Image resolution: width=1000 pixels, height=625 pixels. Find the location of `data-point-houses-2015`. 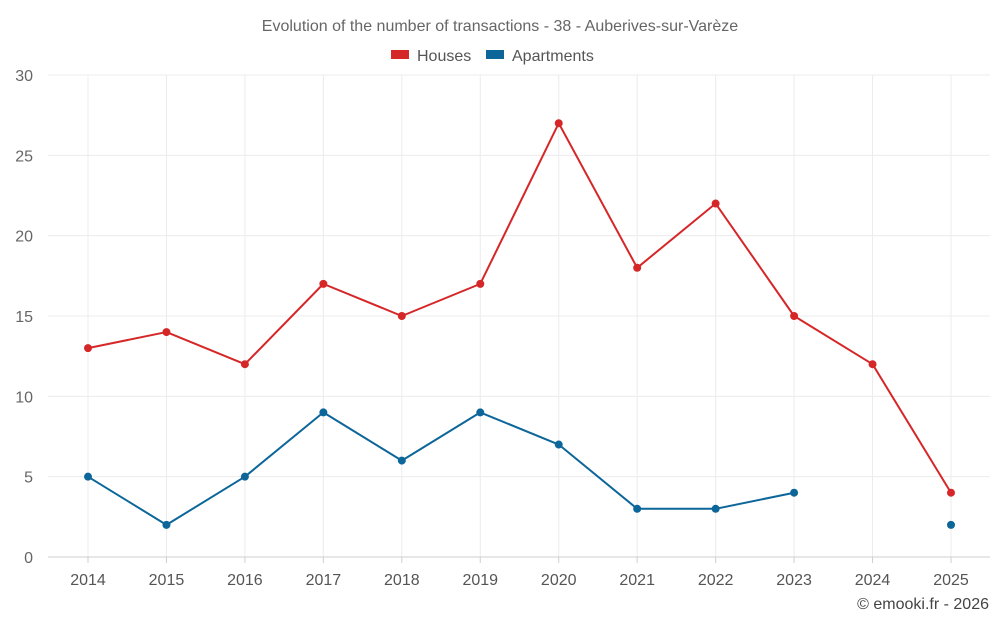

data-point-houses-2015 is located at coordinates (166, 332).